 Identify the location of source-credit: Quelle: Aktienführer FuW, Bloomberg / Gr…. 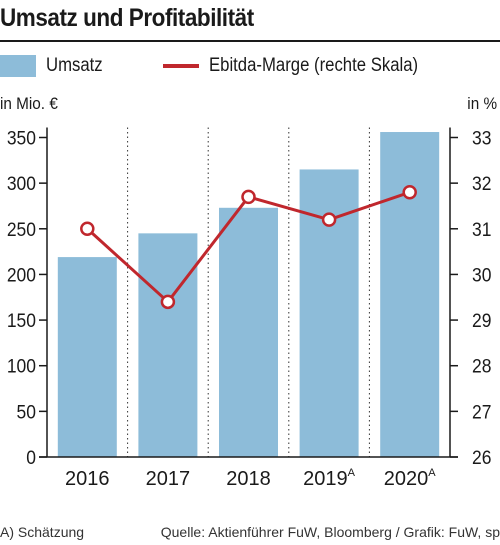
(330, 532).